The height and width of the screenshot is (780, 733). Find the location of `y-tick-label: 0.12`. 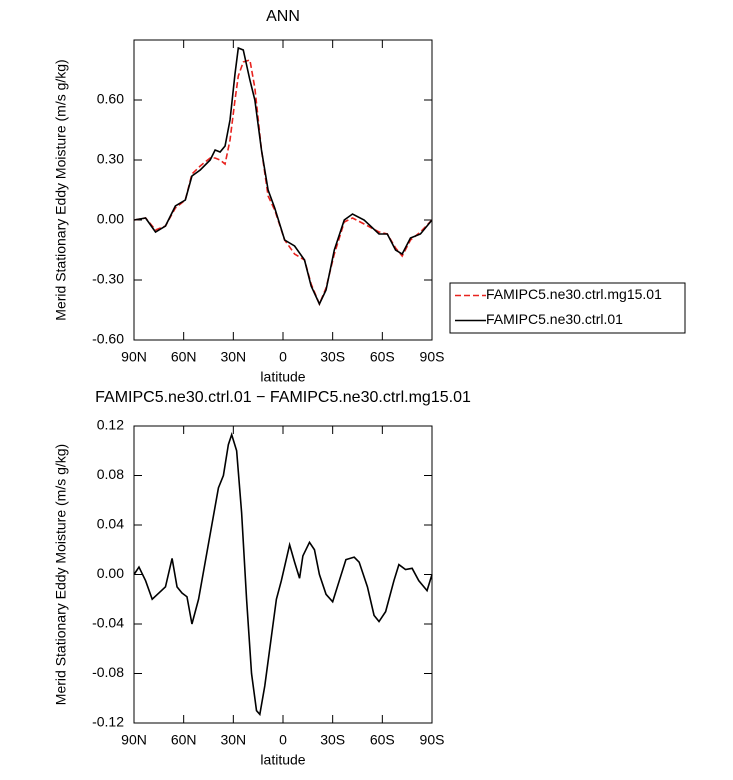

y-tick-label: 0.12 is located at coordinates (110, 425).